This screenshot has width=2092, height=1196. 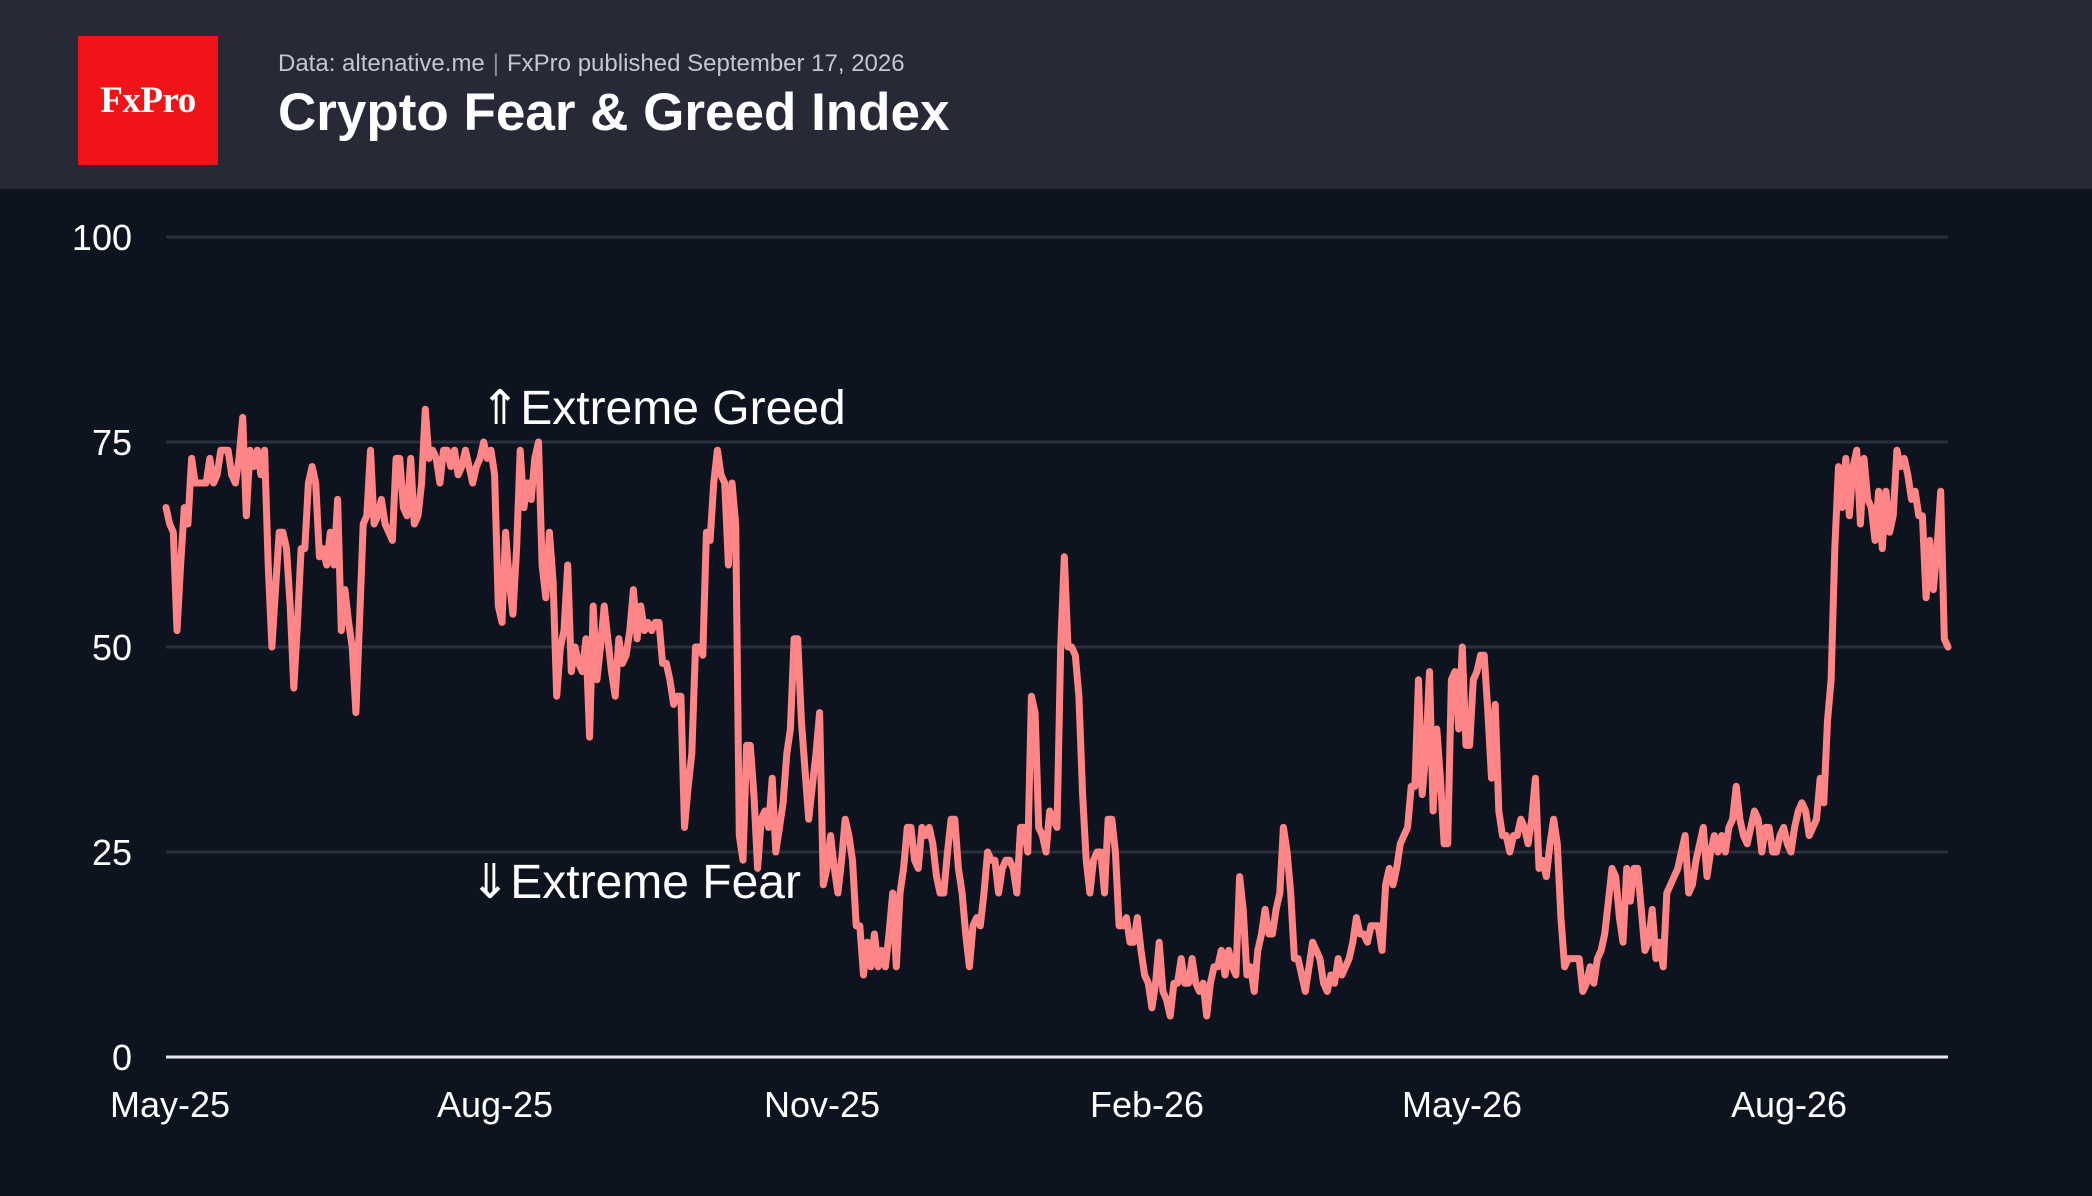 I want to click on published-date: FxPro published September 17, 2026, so click(x=706, y=63).